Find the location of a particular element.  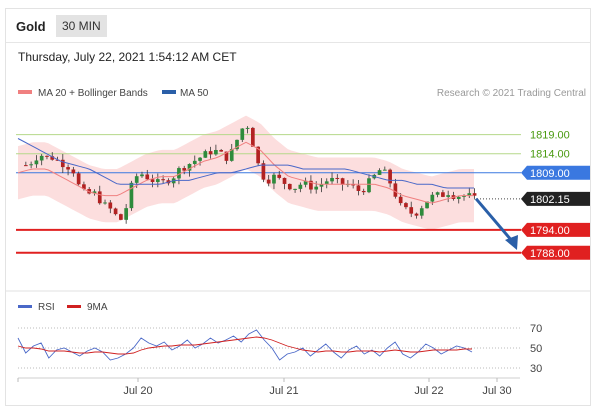

legend-9ma-label: 9MA is located at coordinates (97, 307).